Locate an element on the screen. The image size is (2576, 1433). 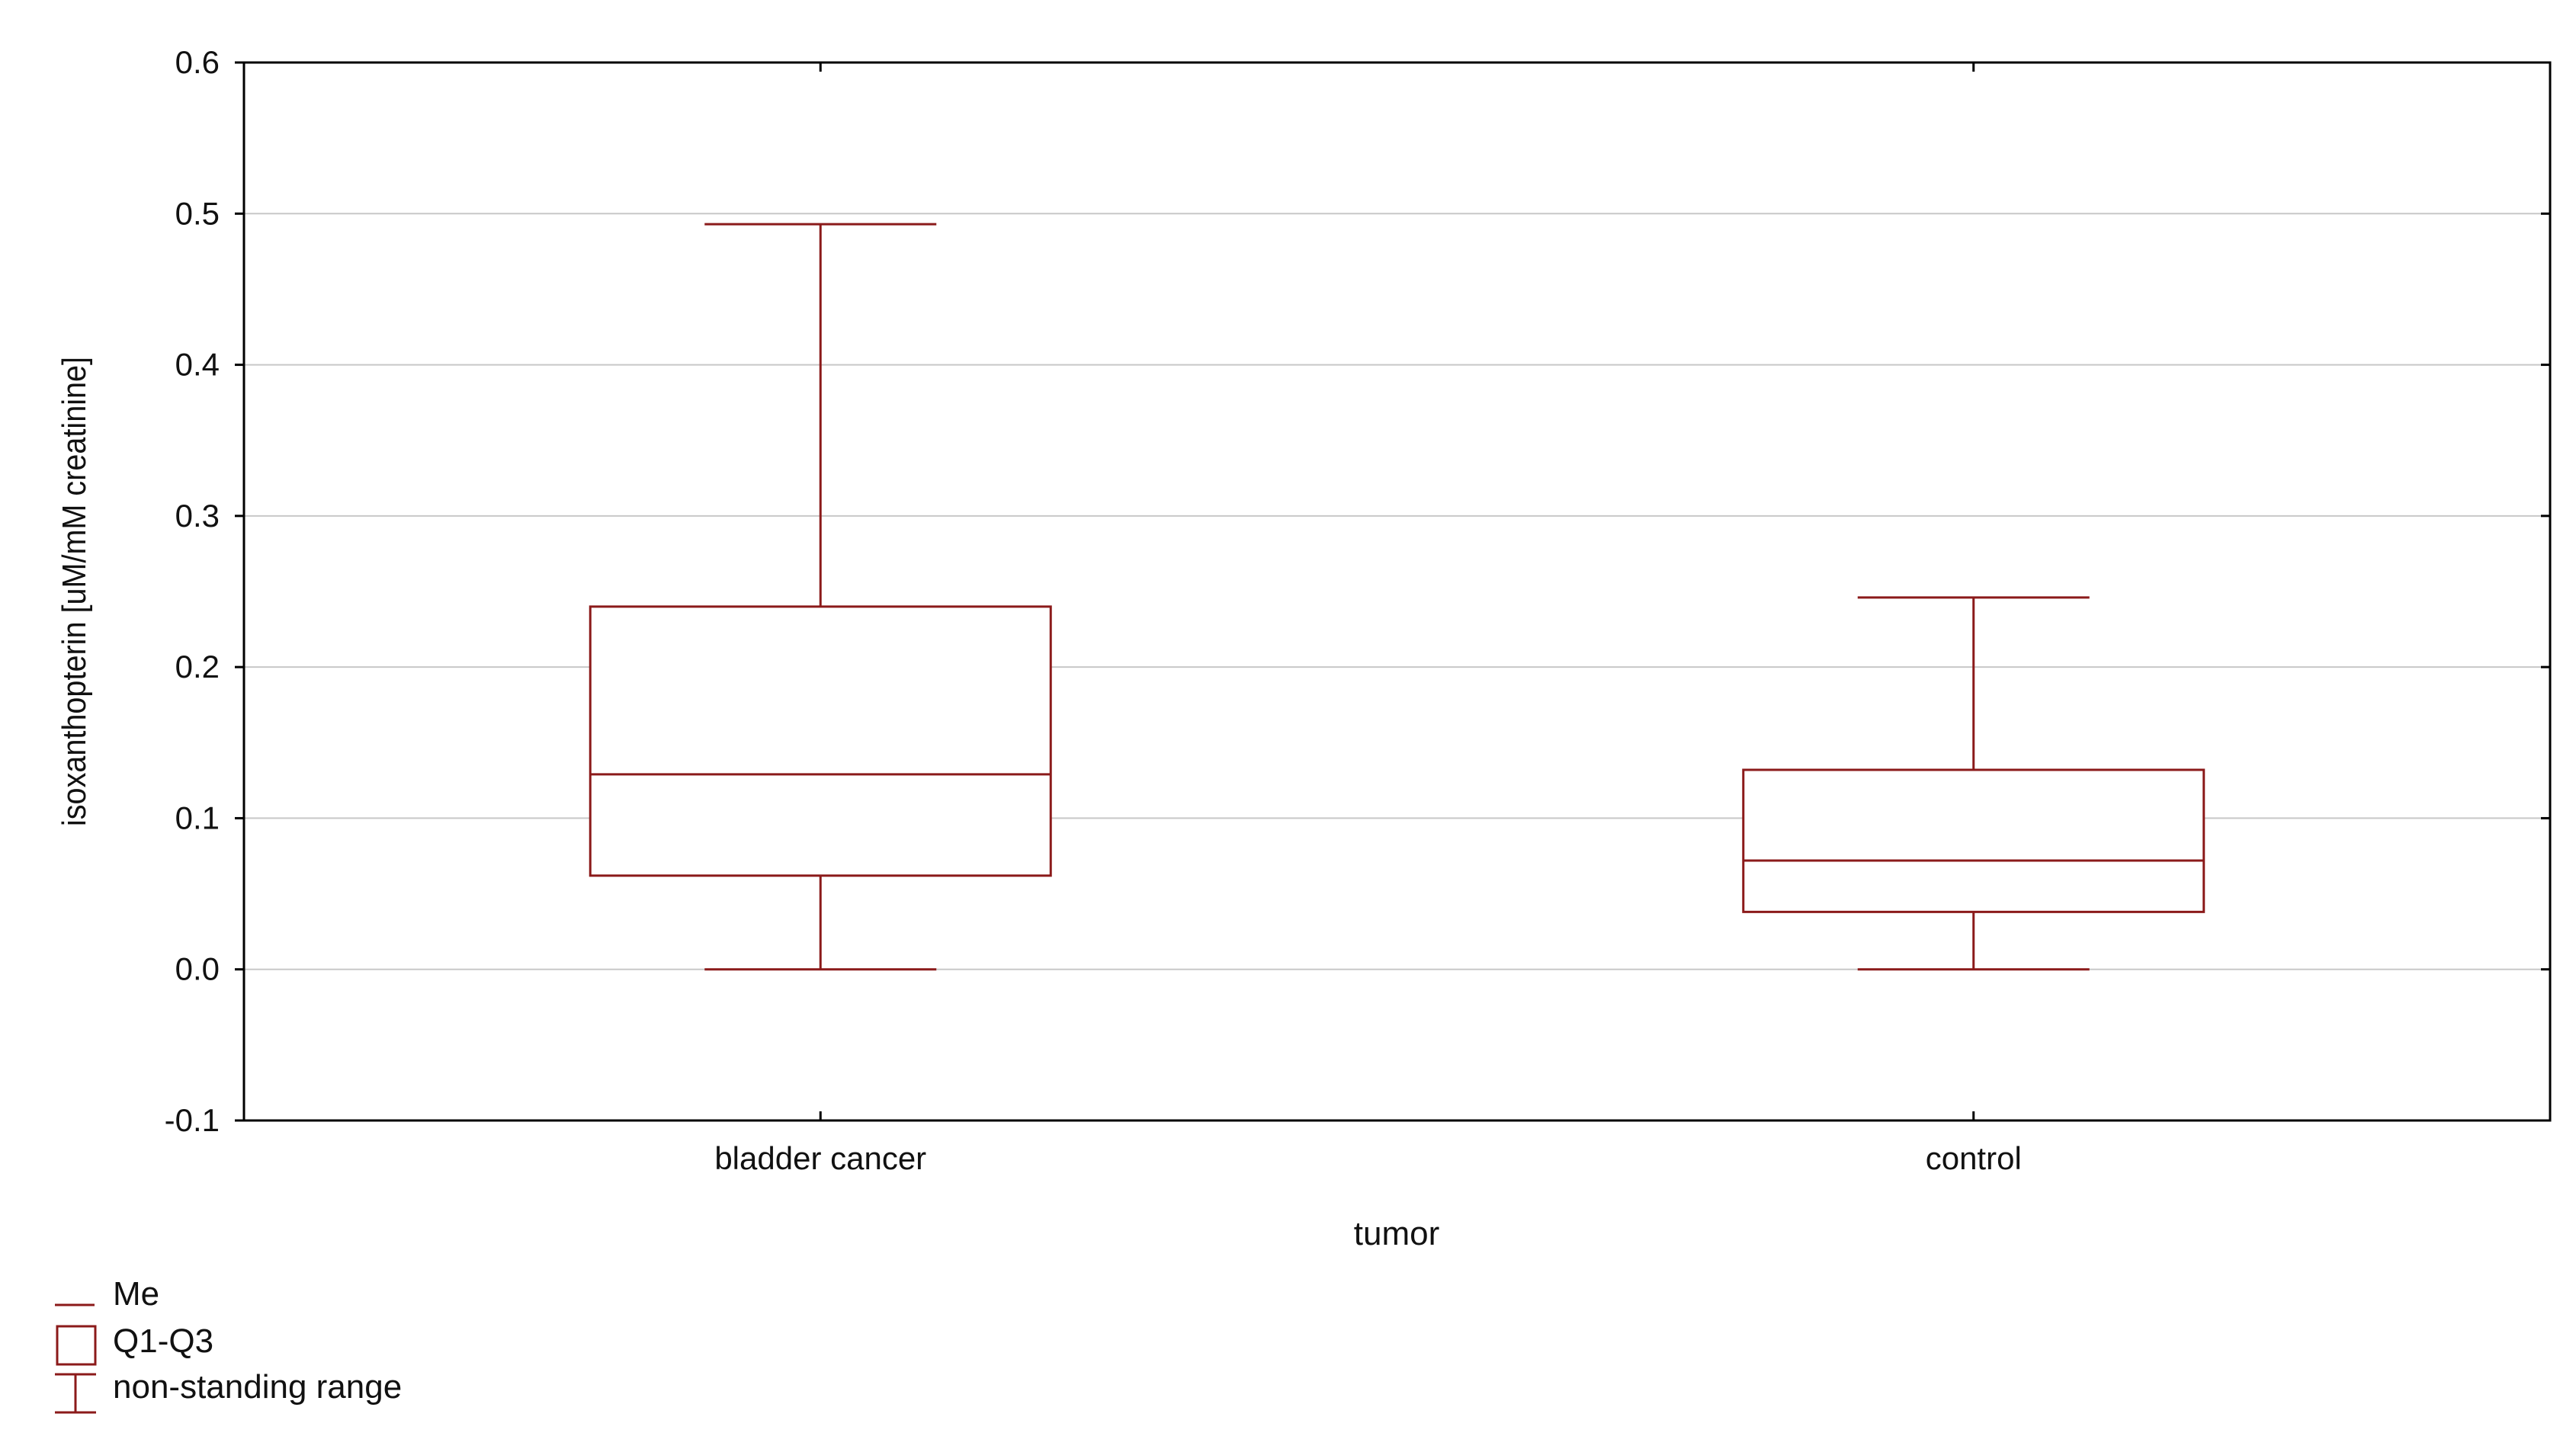
box-bladder-cancer is located at coordinates (820, 597).